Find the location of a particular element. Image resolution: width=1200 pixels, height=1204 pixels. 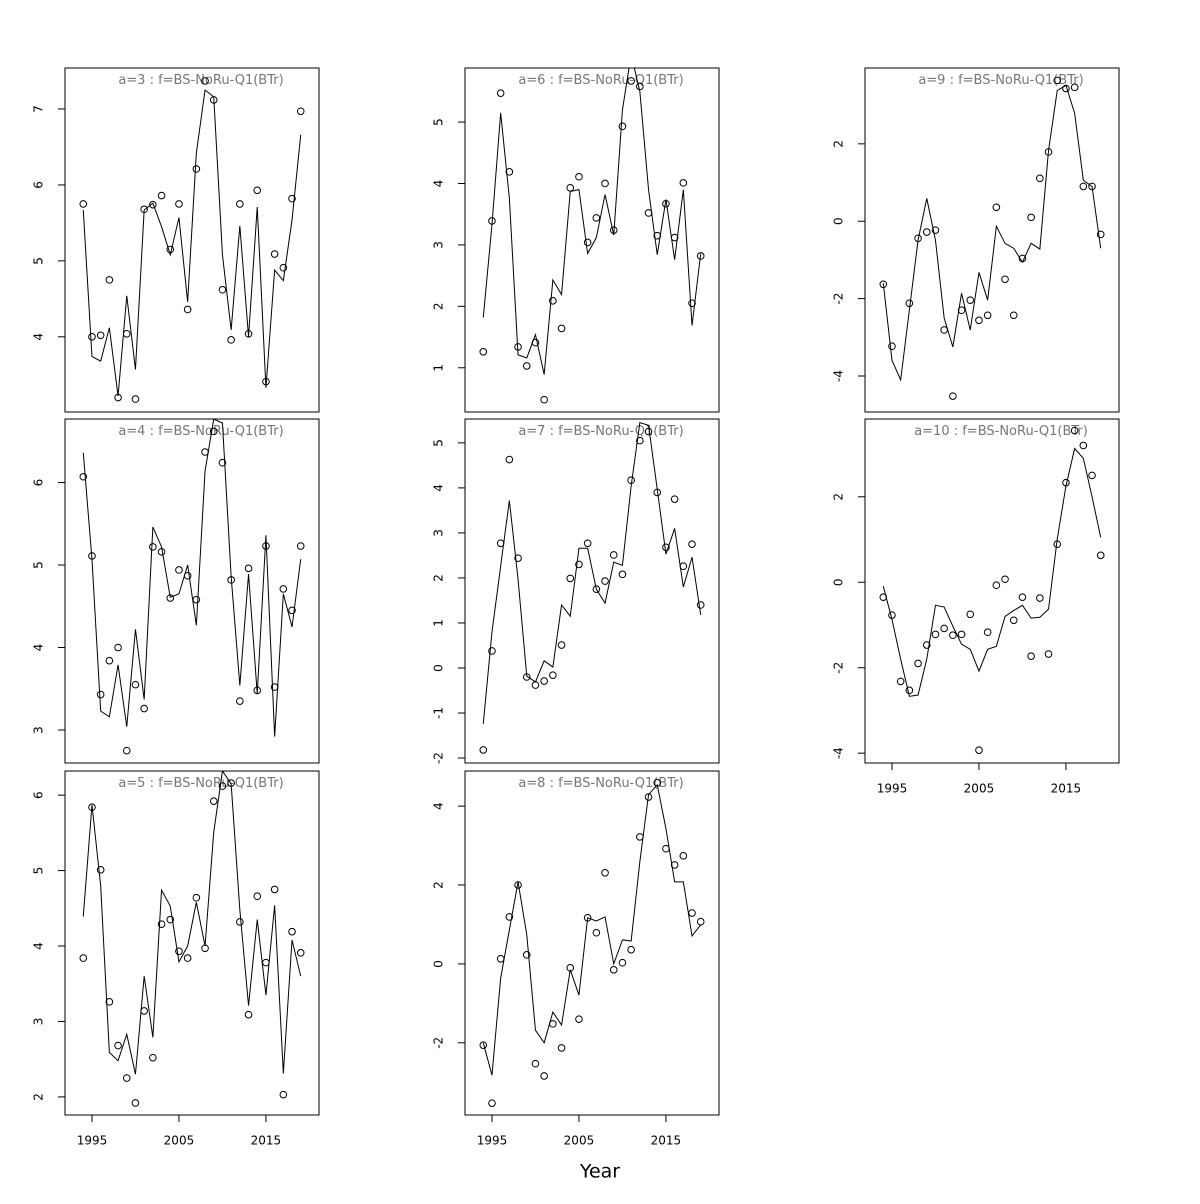

y-tick-label: 0 is located at coordinates (839, 582).